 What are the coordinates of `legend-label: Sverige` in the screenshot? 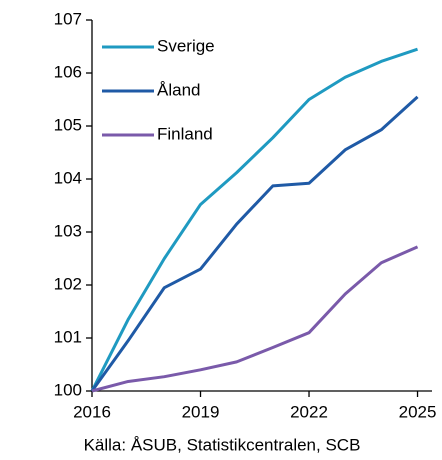 It's located at (186, 45).